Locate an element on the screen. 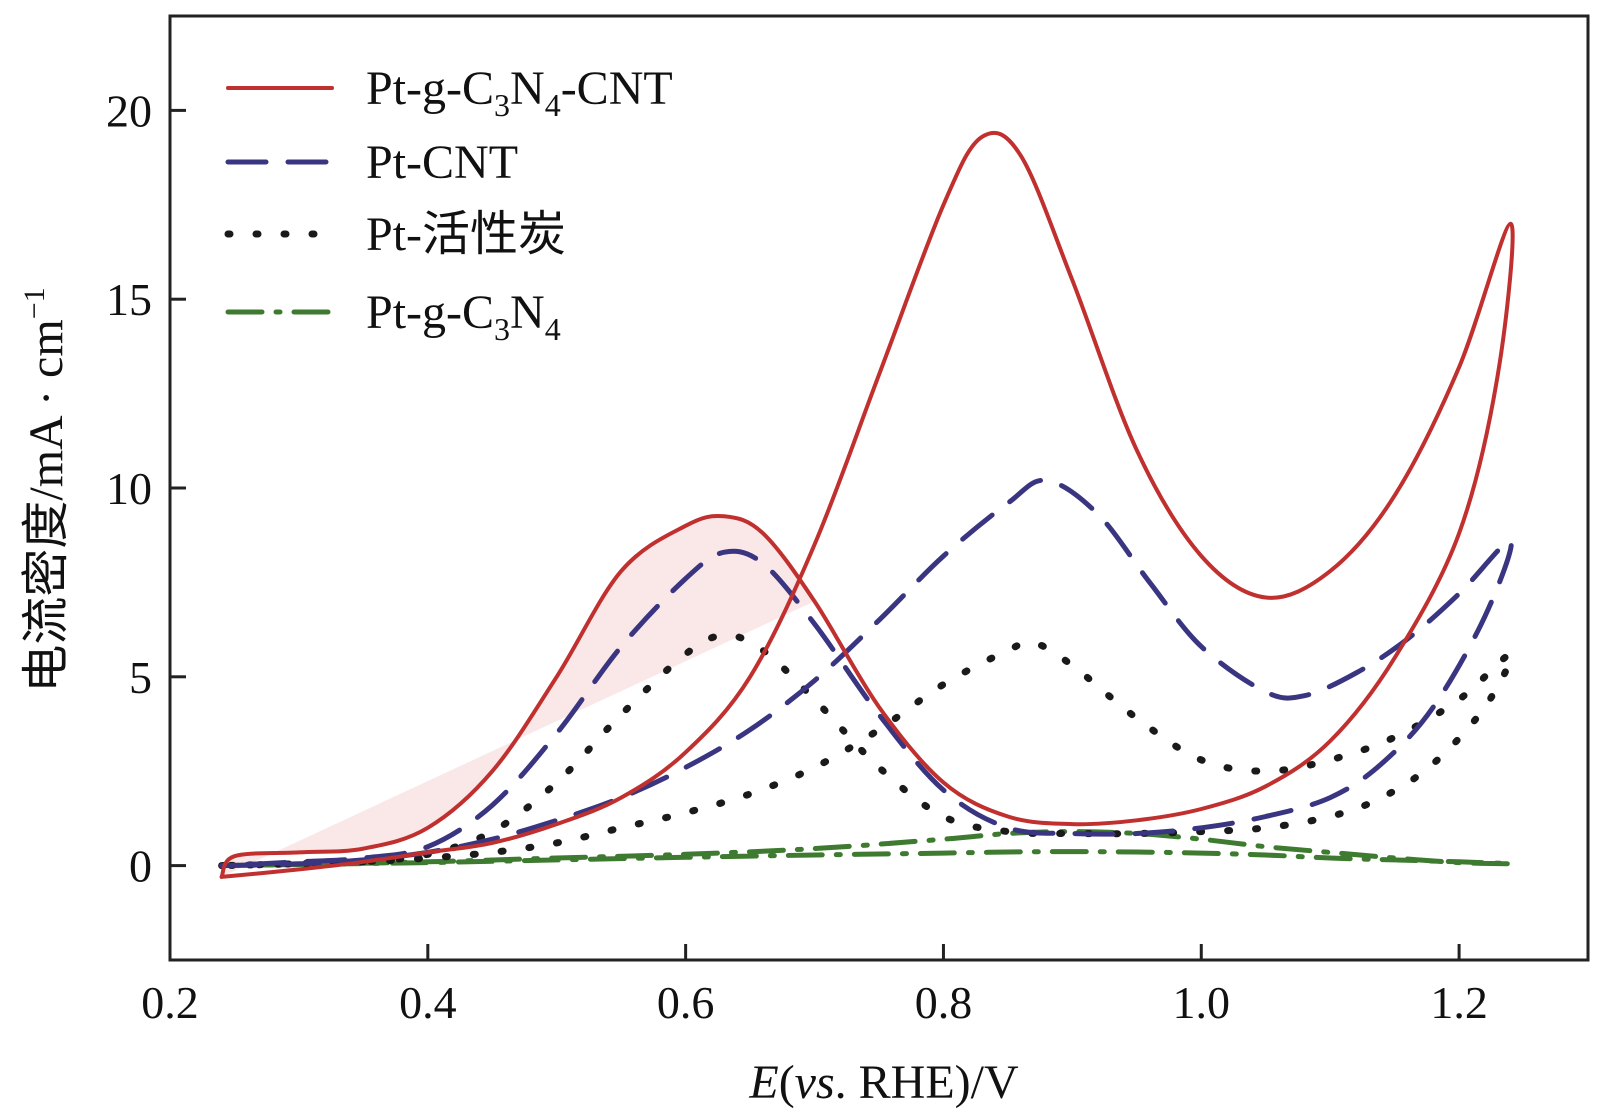 Image resolution: width=1602 pixels, height=1118 pixels. legend-label-0: Pt-g-C3N4-CNT is located at coordinates (519, 92).